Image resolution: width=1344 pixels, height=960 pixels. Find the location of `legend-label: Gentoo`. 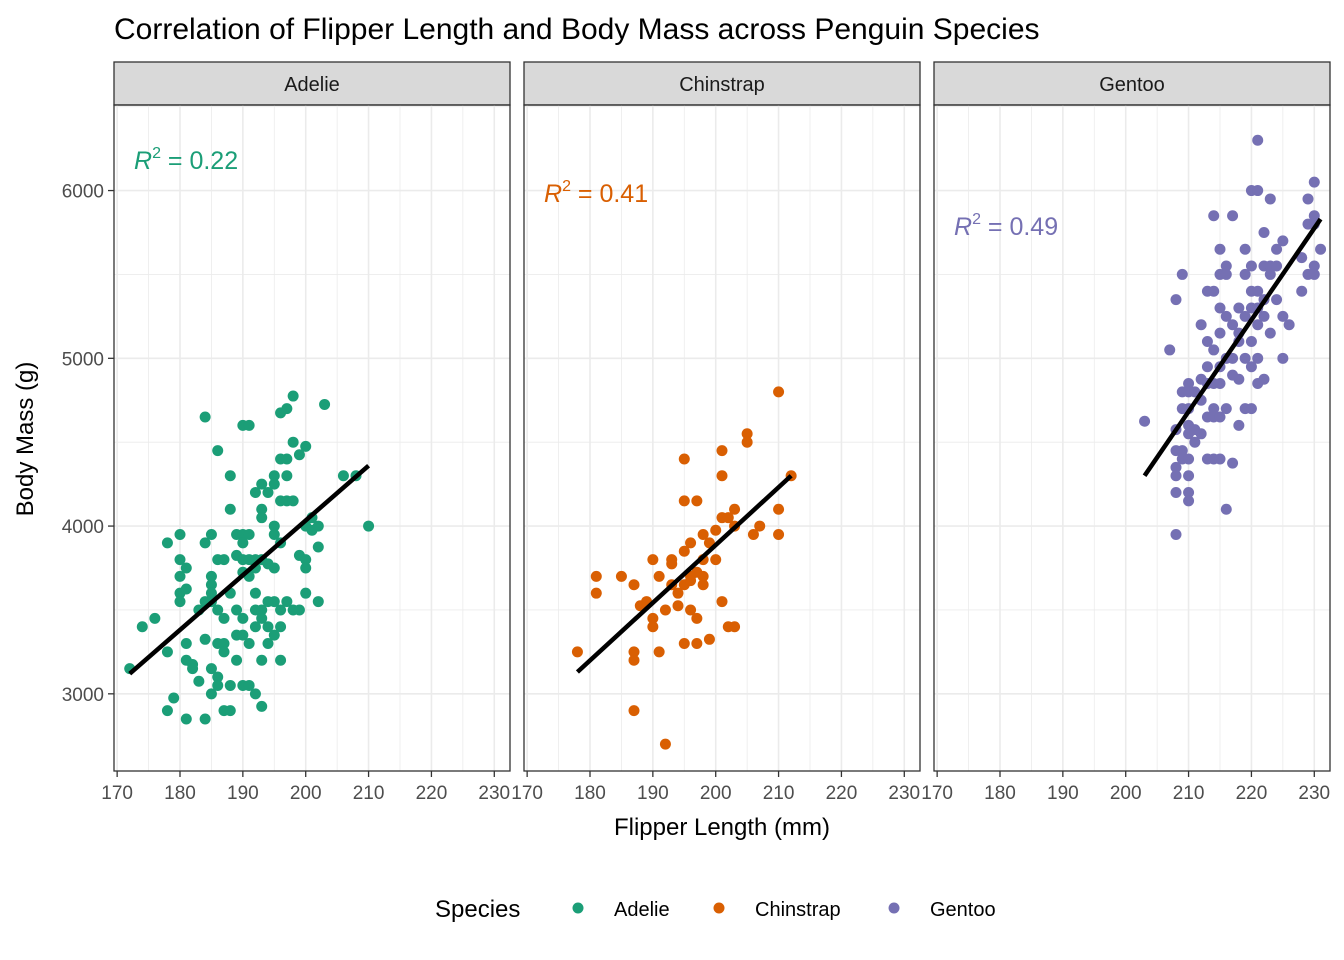

legend-label: Gentoo is located at coordinates (963, 910).